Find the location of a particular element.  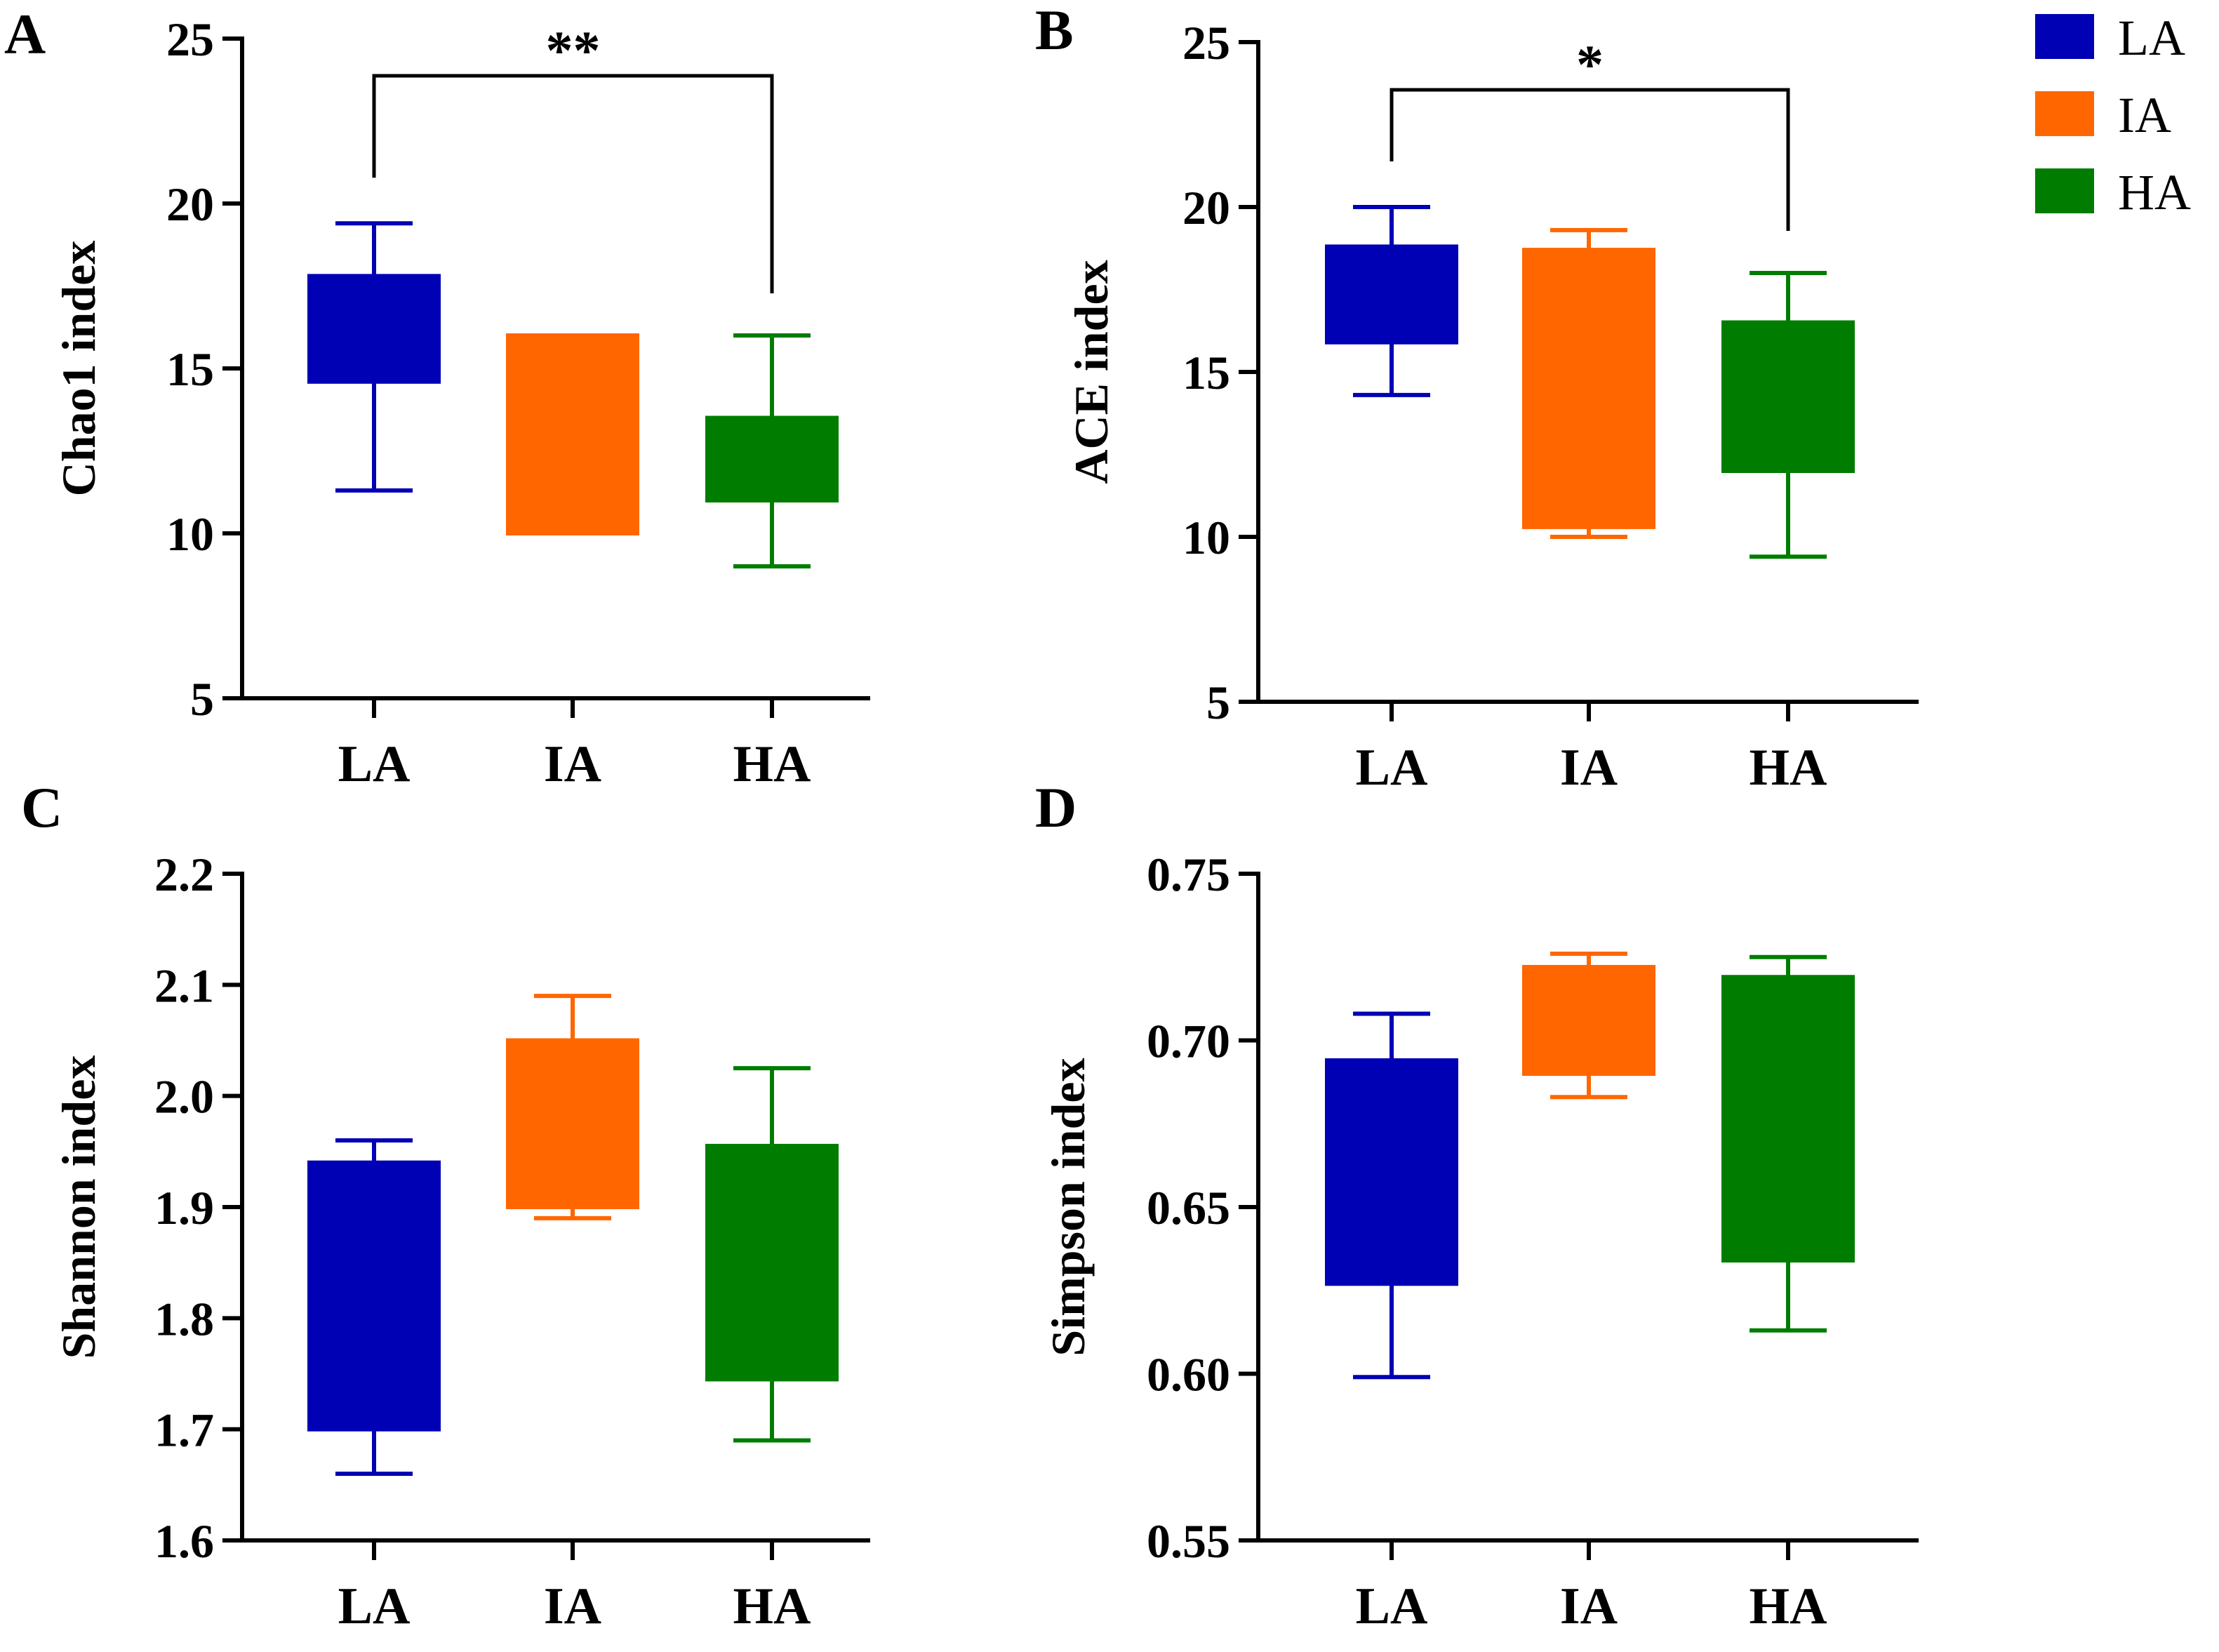

panel-letter-b: B is located at coordinates (1054, 31).